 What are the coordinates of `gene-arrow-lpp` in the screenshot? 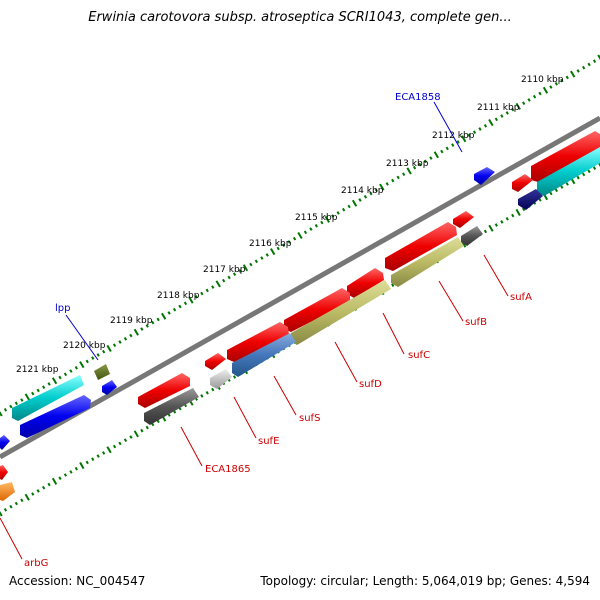 It's located at (102, 372).